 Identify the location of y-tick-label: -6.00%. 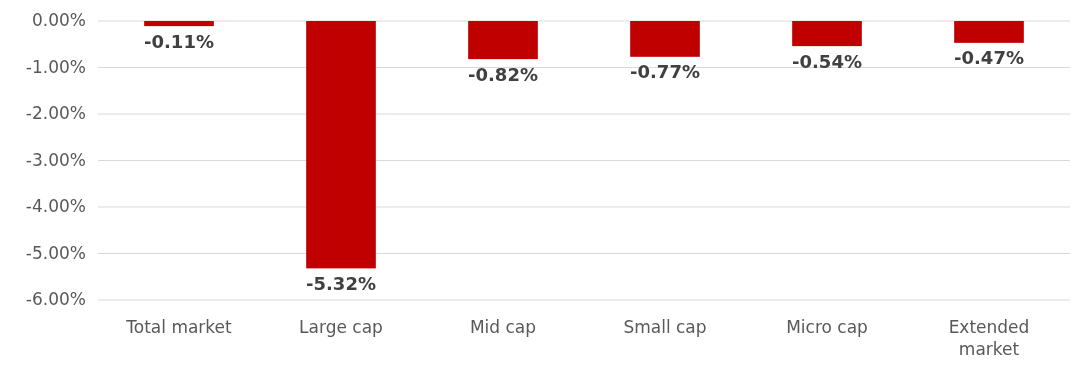
(55, 299).